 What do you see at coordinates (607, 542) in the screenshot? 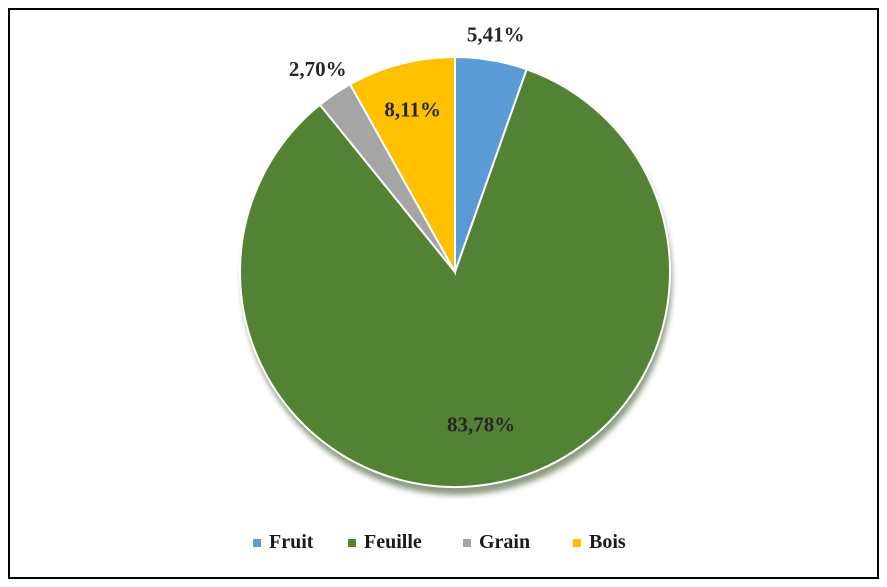
I see `legend-label-bois: Bois` at bounding box center [607, 542].